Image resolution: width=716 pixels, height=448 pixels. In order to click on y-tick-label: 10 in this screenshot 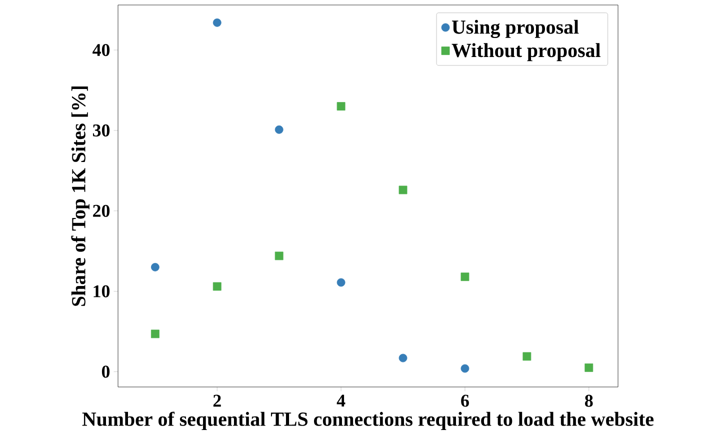, I will do `click(102, 291)`.